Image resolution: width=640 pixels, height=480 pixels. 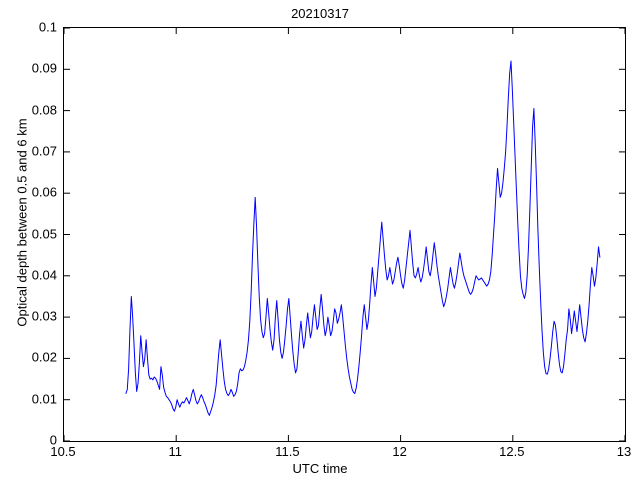 What do you see at coordinates (320, 468) in the screenshot?
I see `x-axis-label: UTC time` at bounding box center [320, 468].